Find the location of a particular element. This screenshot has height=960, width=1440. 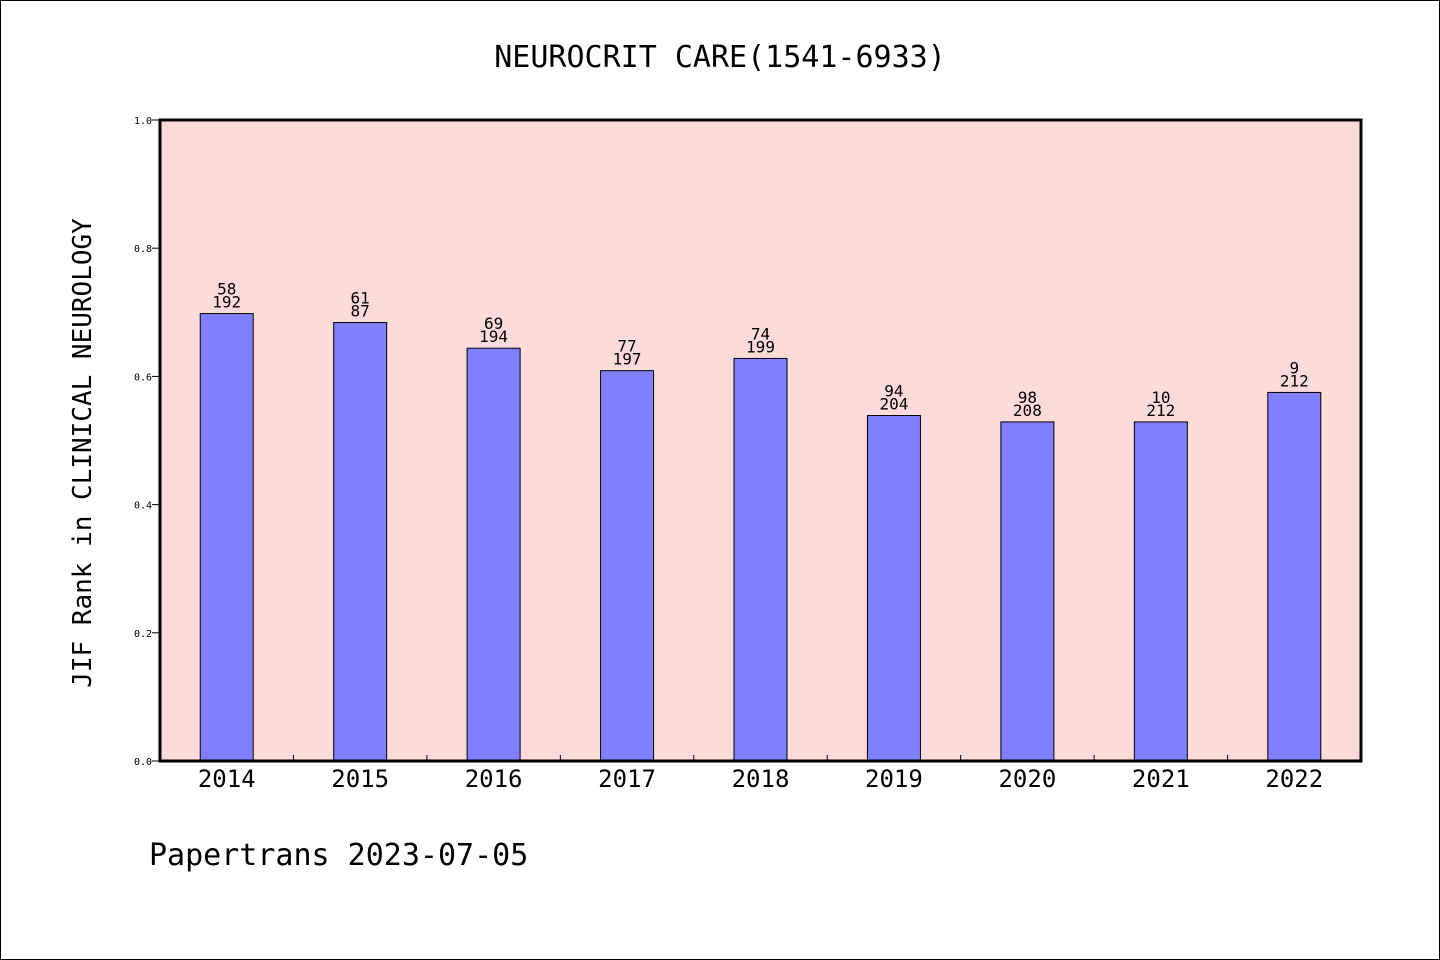

y-tick-label: 1.0 is located at coordinates (143, 121).